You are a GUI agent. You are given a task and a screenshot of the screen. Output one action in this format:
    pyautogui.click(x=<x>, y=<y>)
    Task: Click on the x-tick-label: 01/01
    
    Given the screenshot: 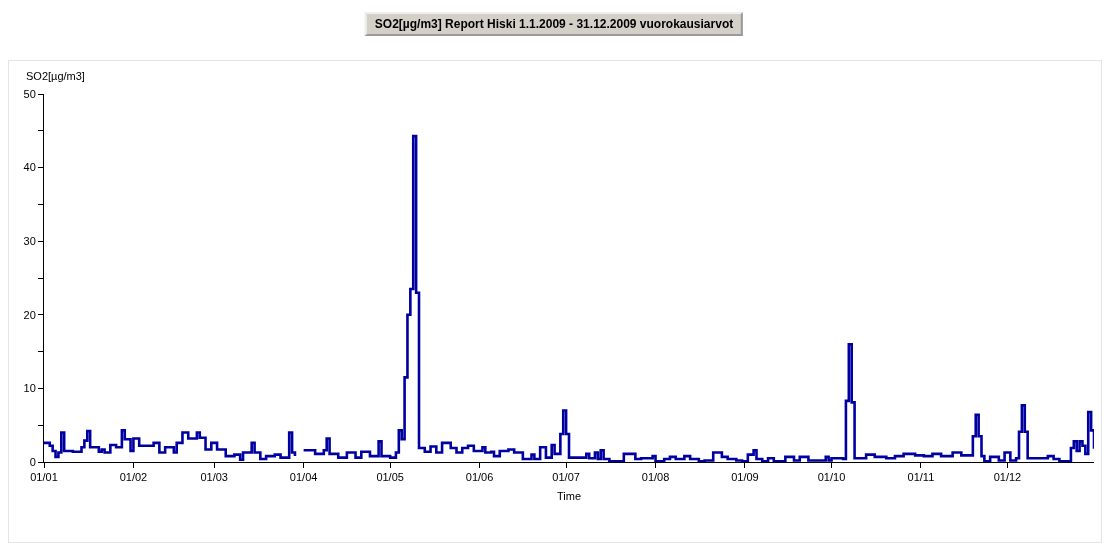 What is the action you would take?
    pyautogui.click(x=44, y=477)
    